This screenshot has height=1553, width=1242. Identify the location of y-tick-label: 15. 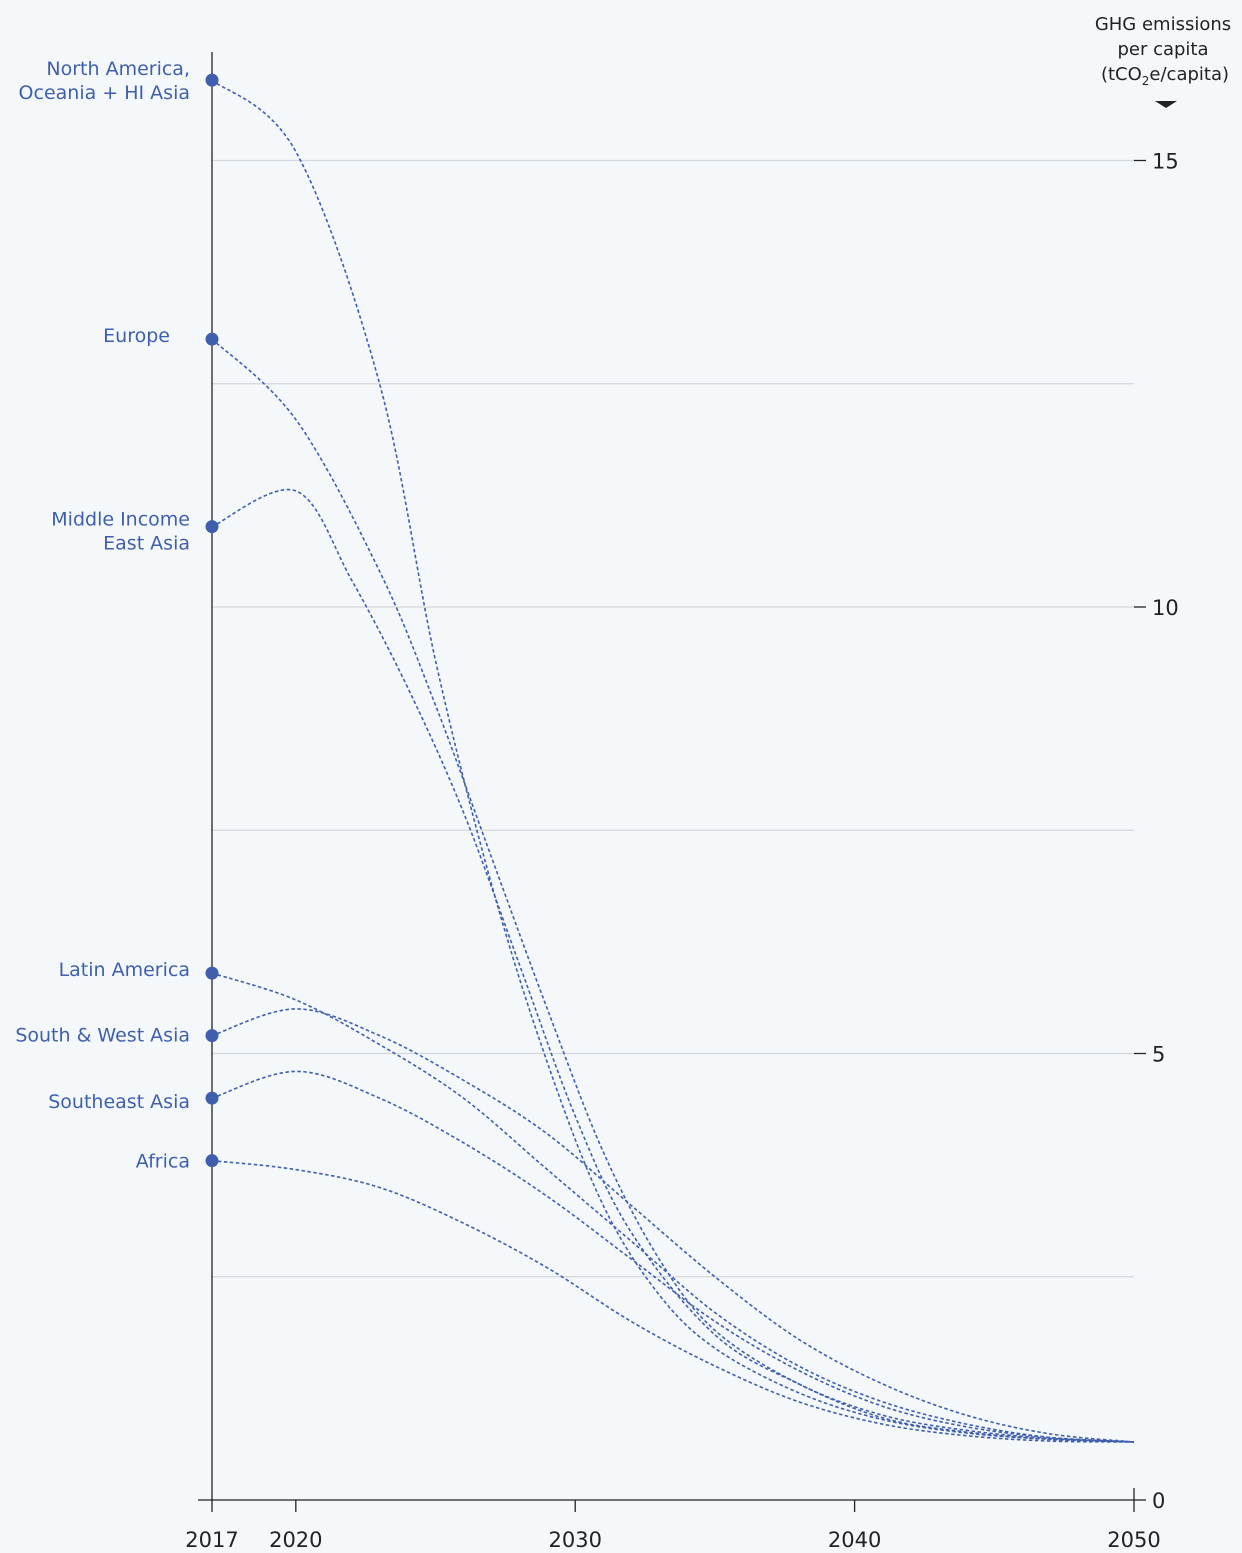
(1165, 162).